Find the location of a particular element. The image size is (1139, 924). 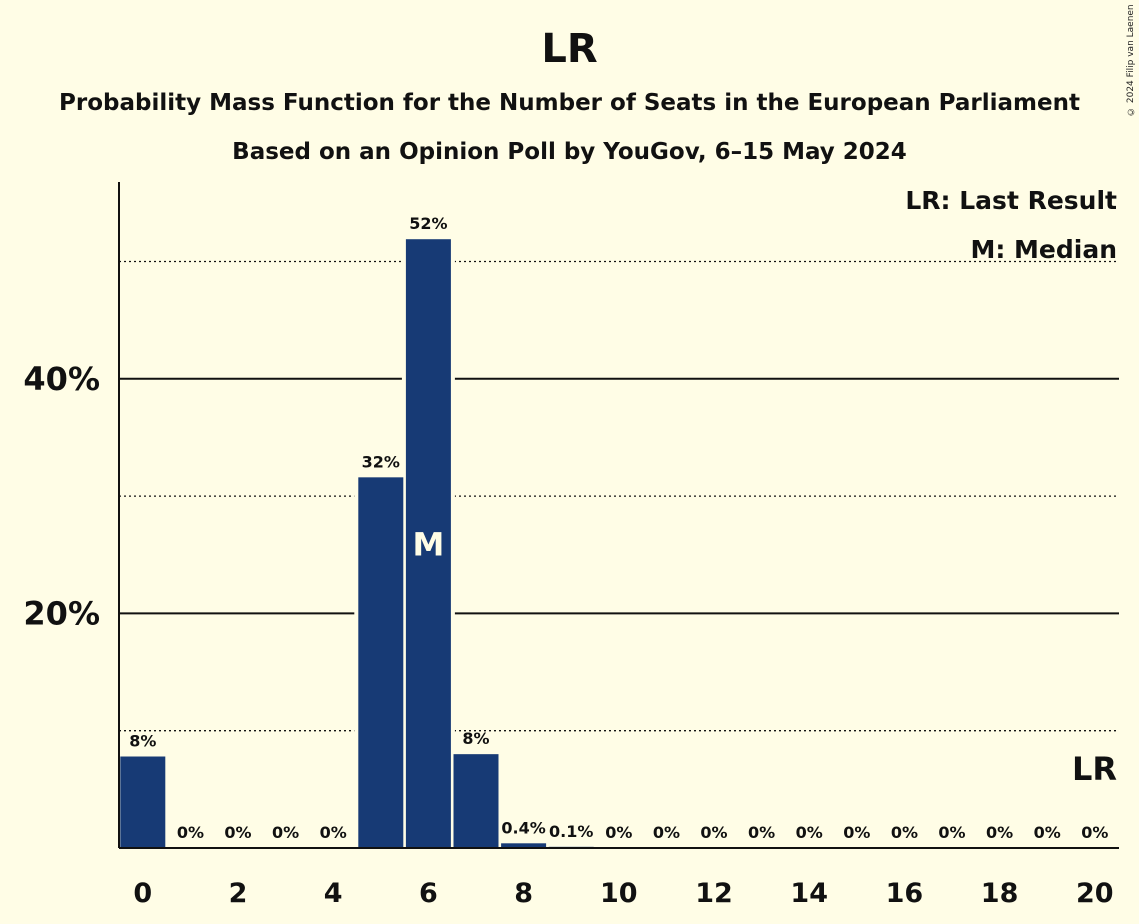

last-result-marker: LR is located at coordinates (1094, 769).